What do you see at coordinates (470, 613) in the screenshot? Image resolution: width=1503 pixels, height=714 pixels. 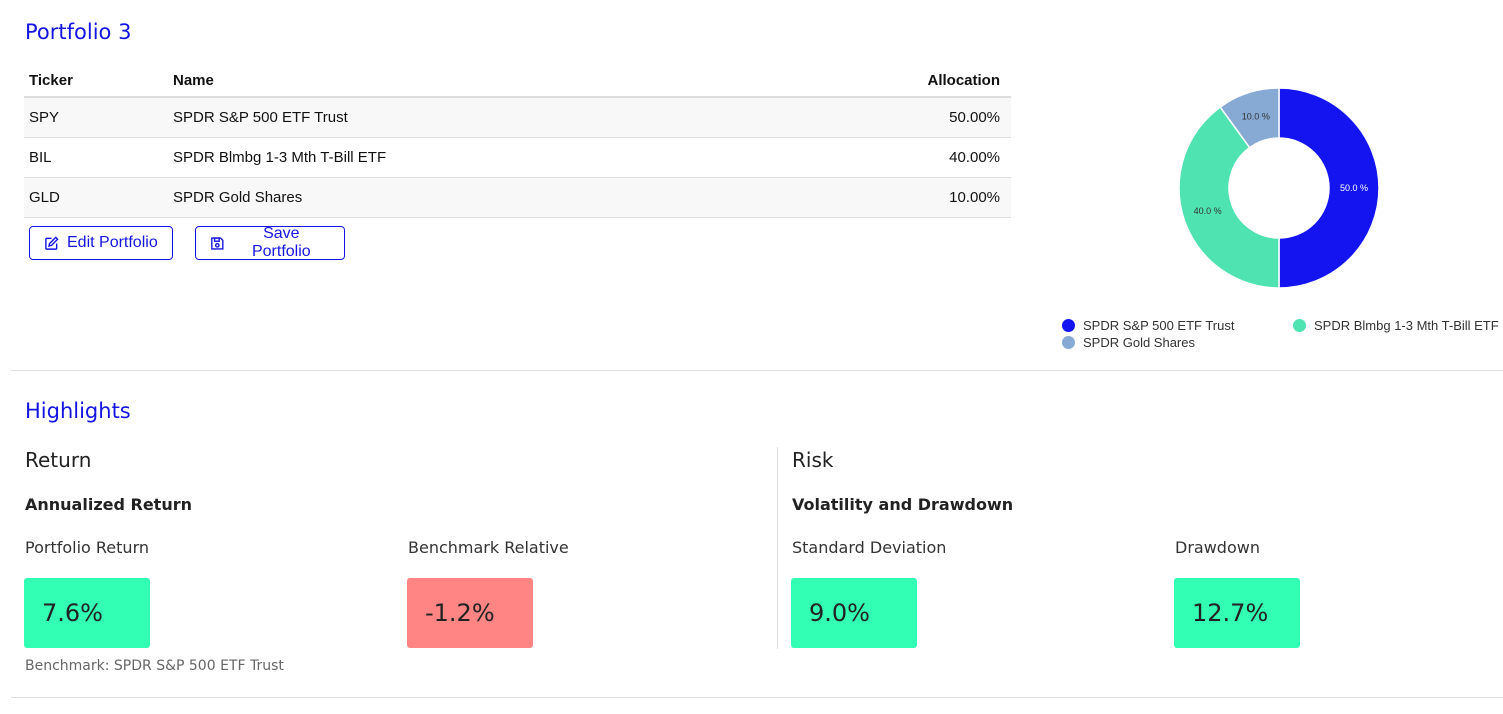 I see `benchmark-relative-value: -1.2%` at bounding box center [470, 613].